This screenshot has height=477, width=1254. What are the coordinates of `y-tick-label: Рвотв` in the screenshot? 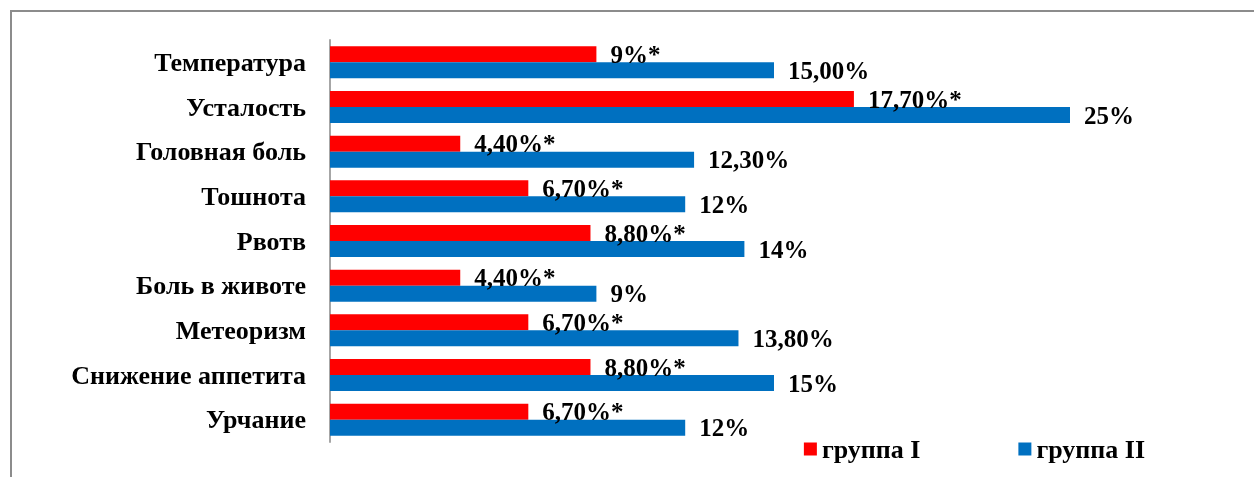 It's located at (271, 241).